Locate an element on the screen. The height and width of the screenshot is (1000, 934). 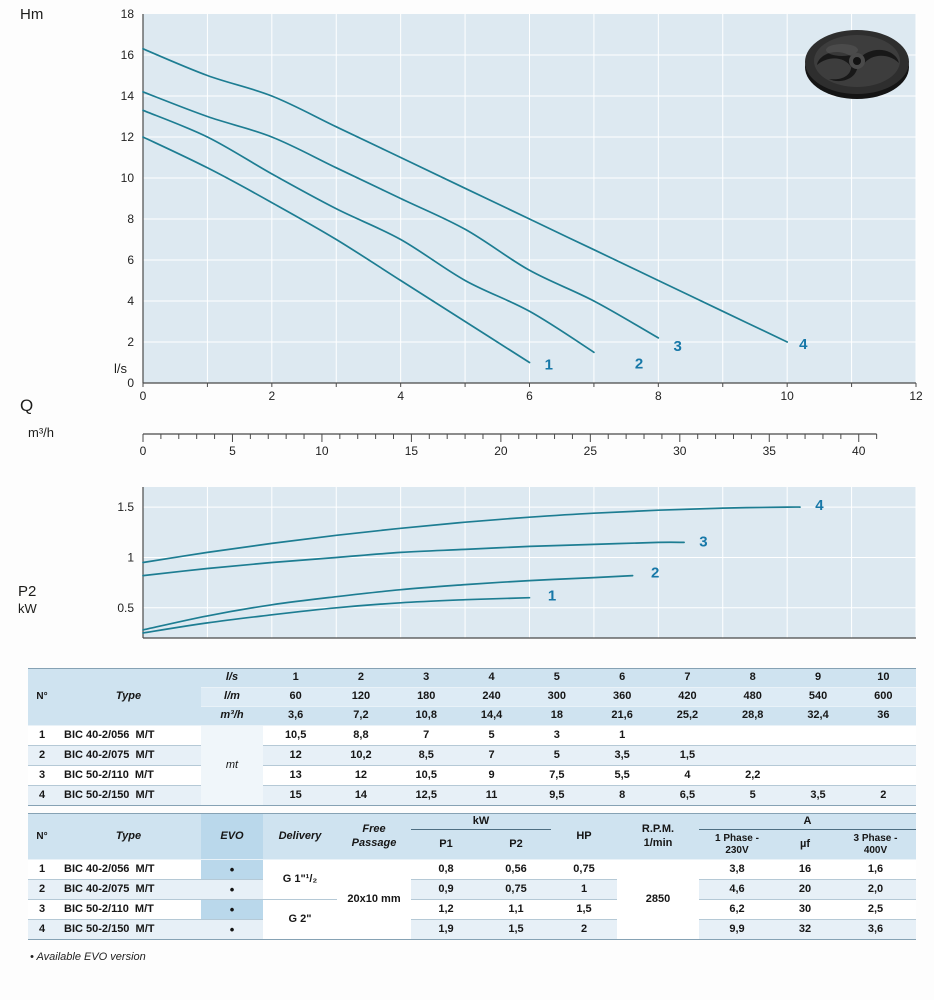
column-header: l/s is located at coordinates (232, 678).